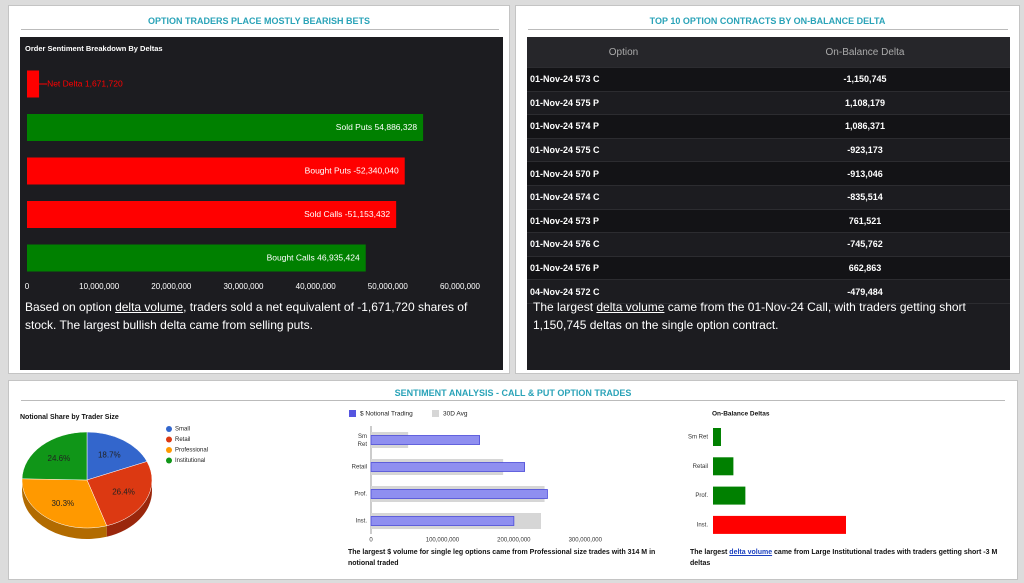 This screenshot has height=583, width=1024. Describe the element at coordinates (347, 214) in the screenshot. I see `value-label: Sold Calls -51,153,432` at that location.